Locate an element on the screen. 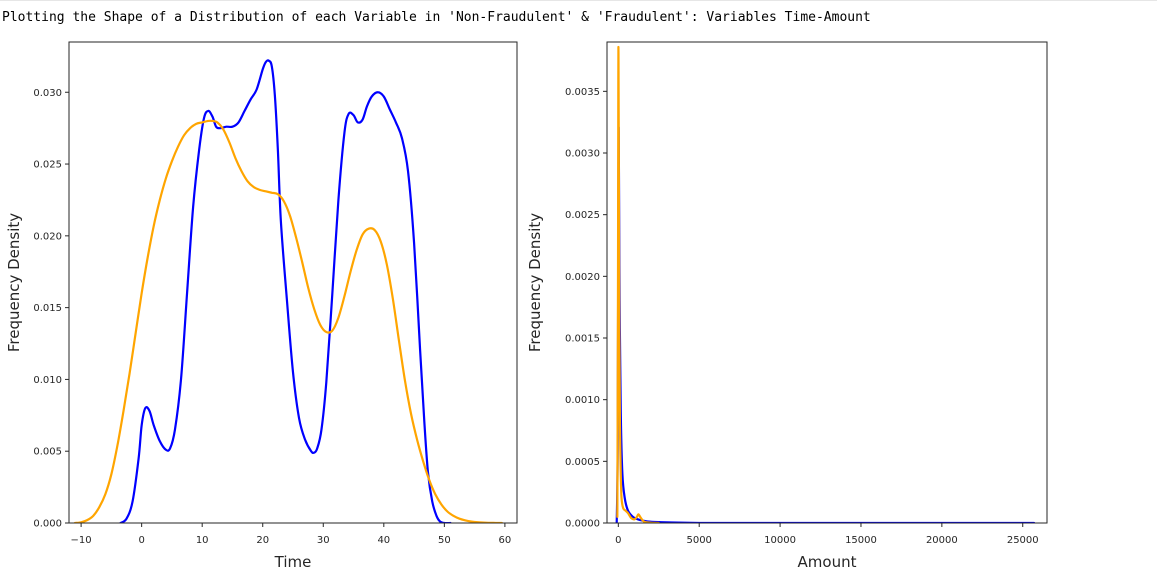  time-ytick-label: 0.025 is located at coordinates (47, 165).